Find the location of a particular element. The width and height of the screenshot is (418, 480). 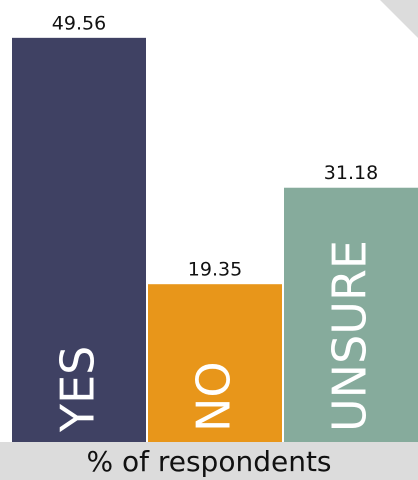

category-label: YES is located at coordinates (78, 389).